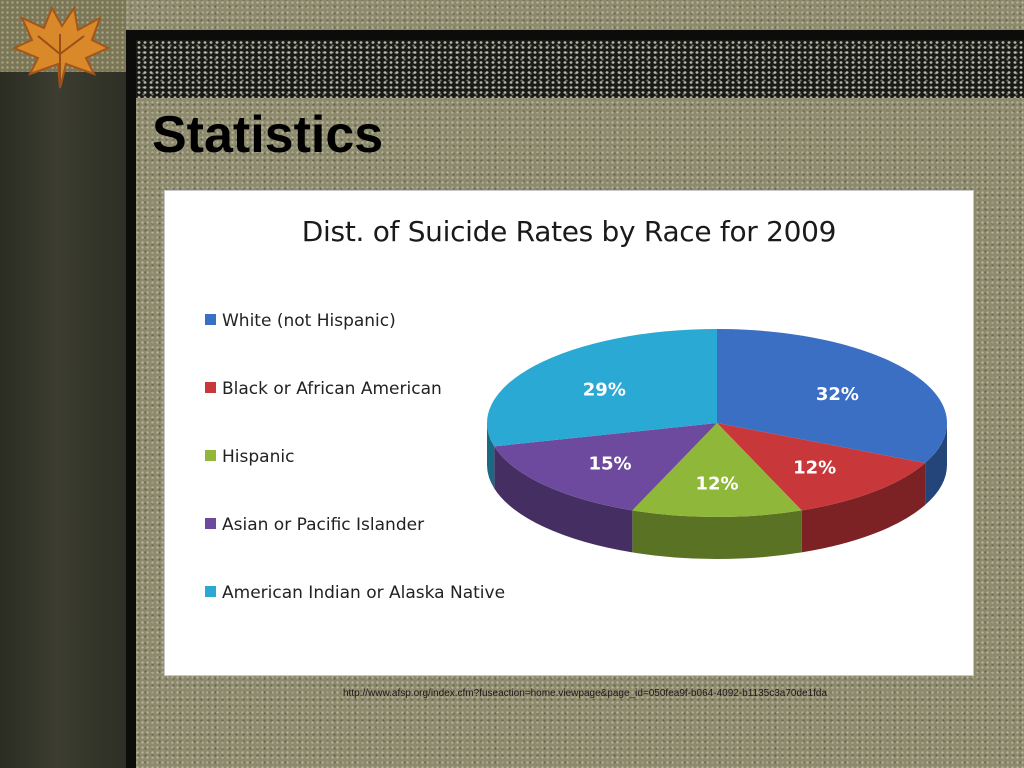 This screenshot has height=768, width=1024. I want to click on slide-frame-left, so click(131, 399).